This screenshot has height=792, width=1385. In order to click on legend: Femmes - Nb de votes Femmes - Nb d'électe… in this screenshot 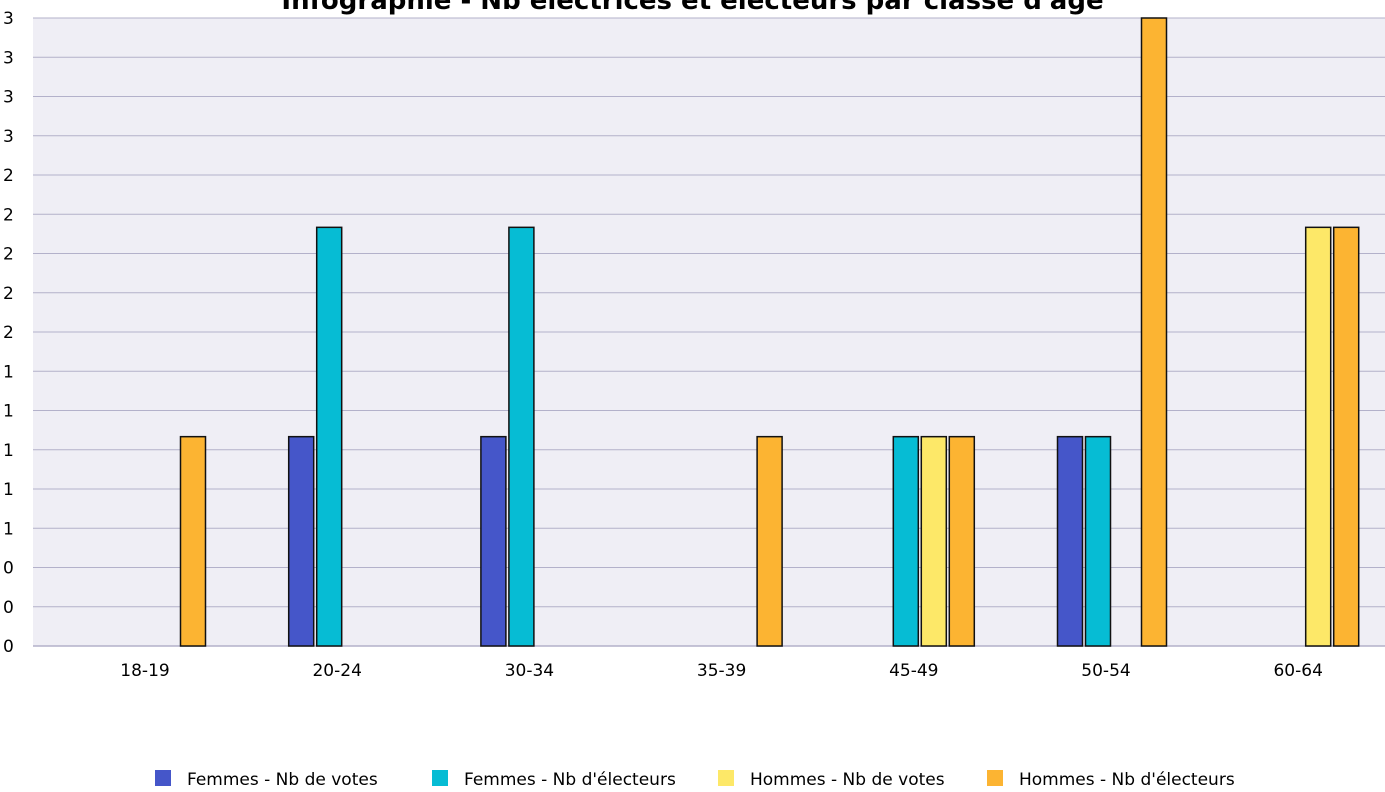, I will do `click(695, 780)`.